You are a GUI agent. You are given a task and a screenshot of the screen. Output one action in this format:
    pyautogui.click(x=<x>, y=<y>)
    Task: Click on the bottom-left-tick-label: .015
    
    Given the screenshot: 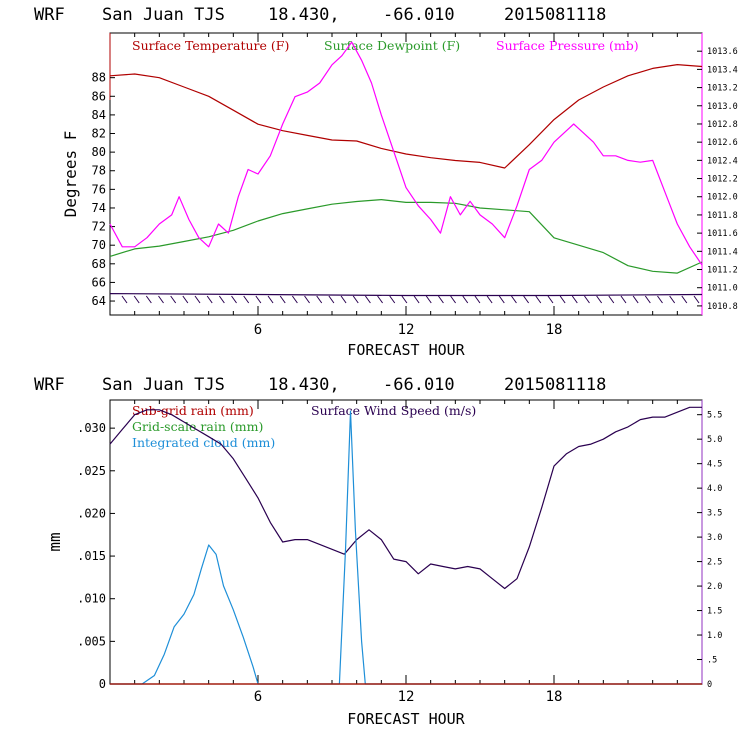 What is the action you would take?
    pyautogui.click(x=91, y=556)
    